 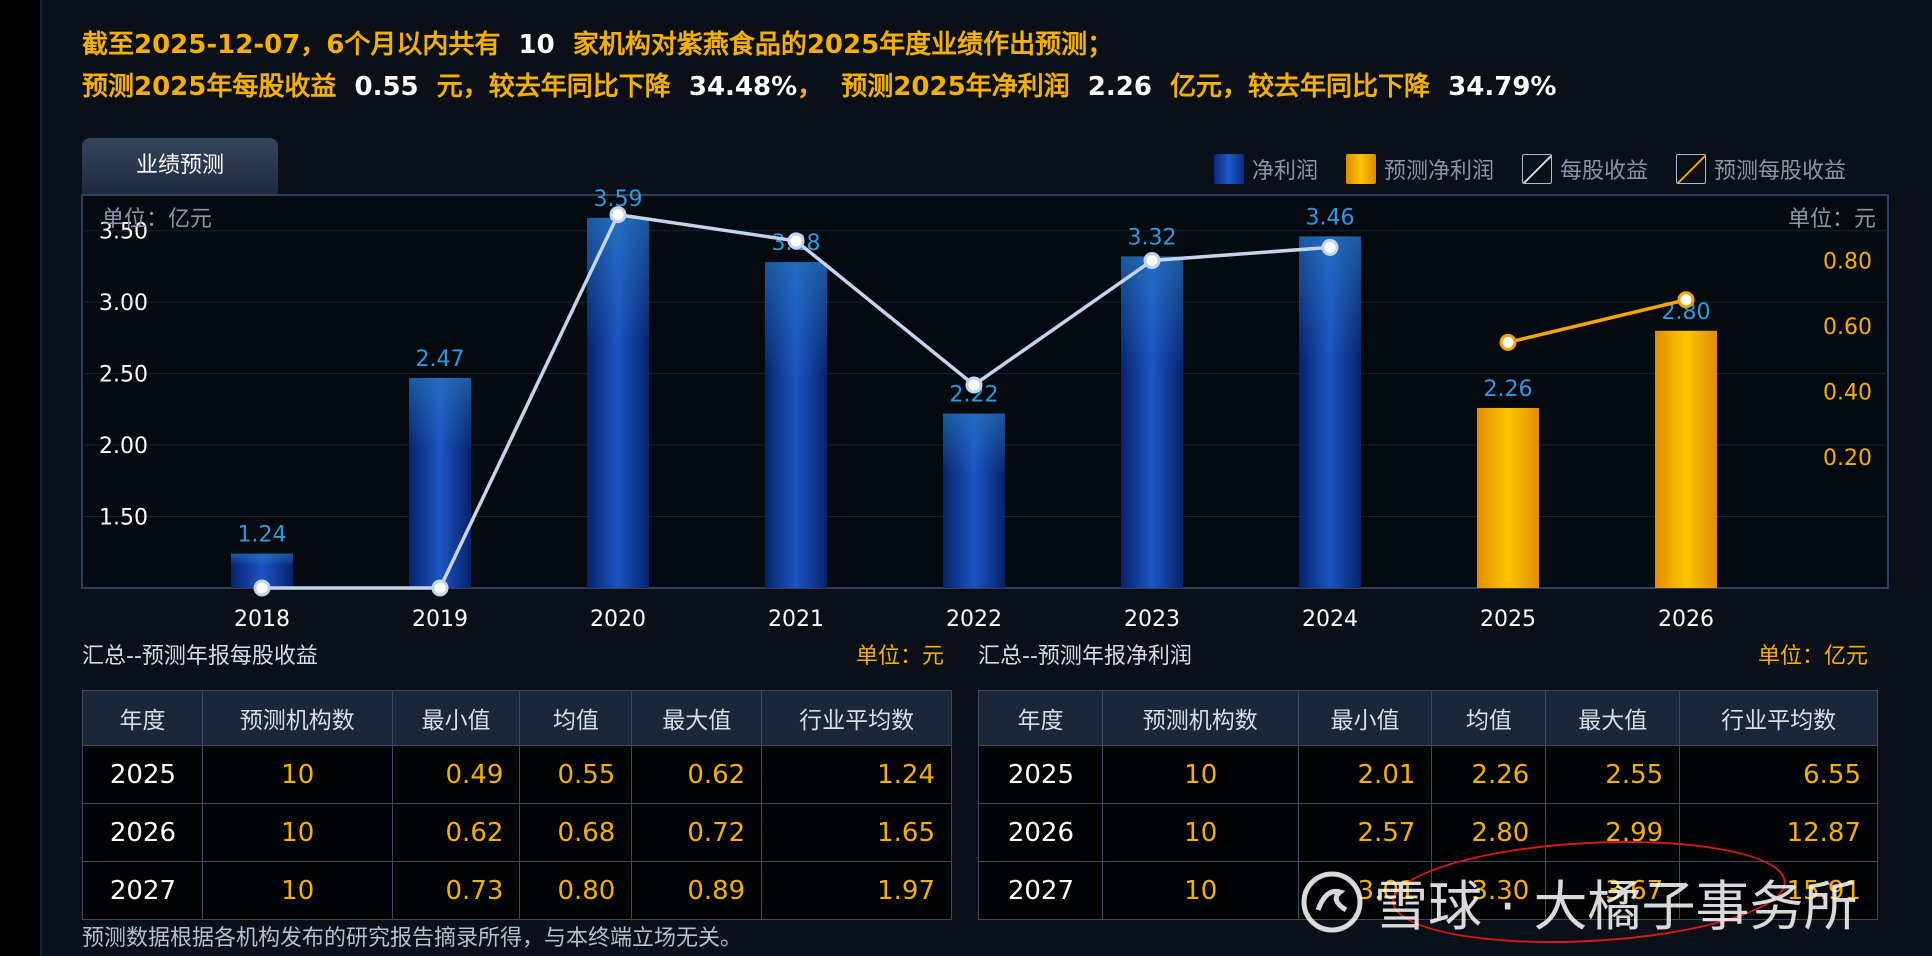 What do you see at coordinates (796, 241) in the screenshot?
I see `eps-point-2021` at bounding box center [796, 241].